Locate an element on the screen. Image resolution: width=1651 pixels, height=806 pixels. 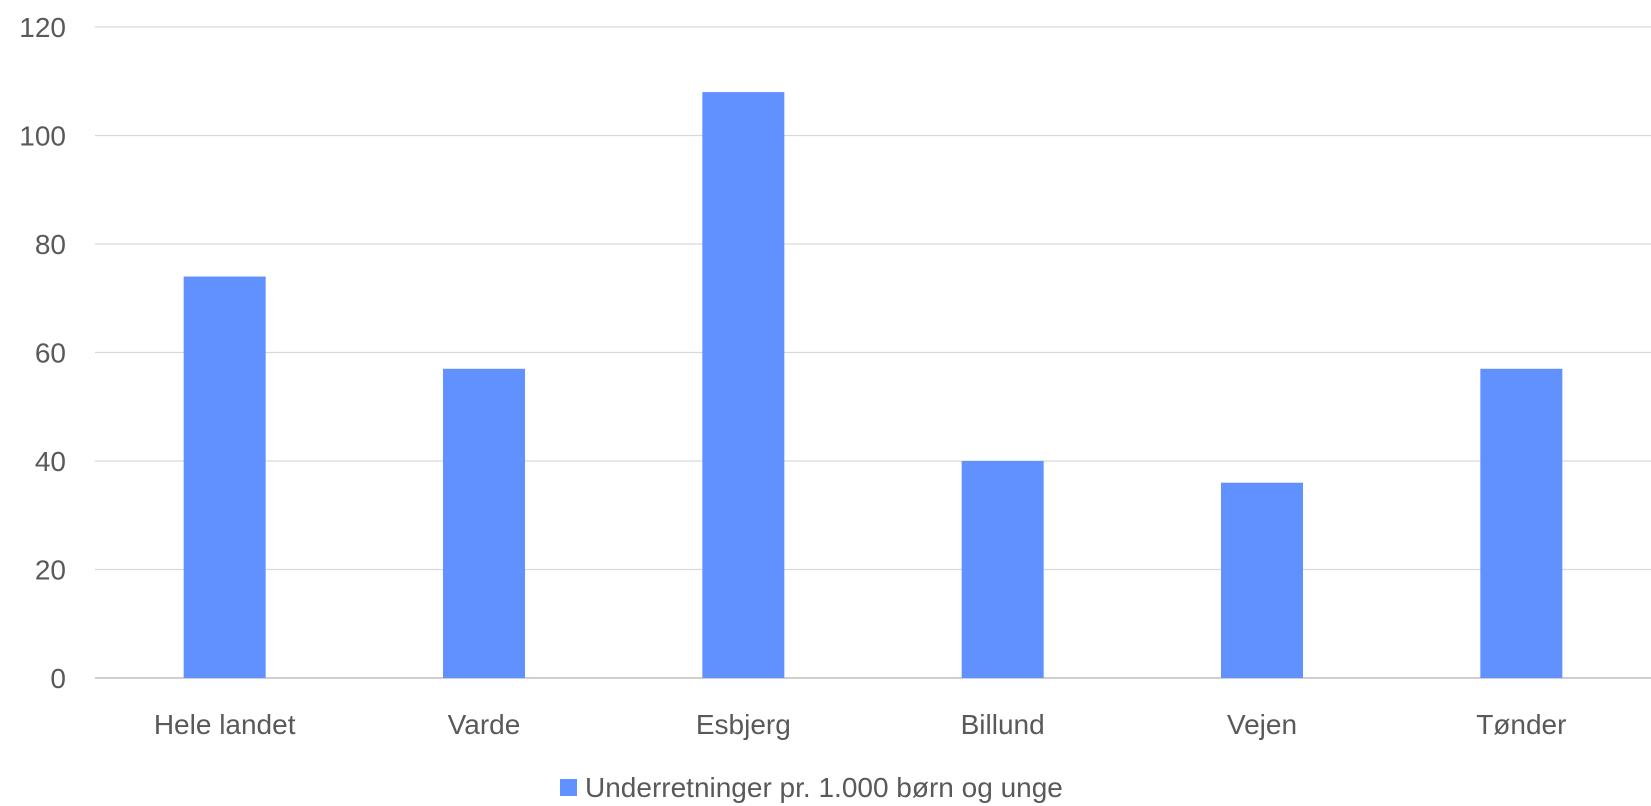
y-tick-label: 60 is located at coordinates (50, 353).